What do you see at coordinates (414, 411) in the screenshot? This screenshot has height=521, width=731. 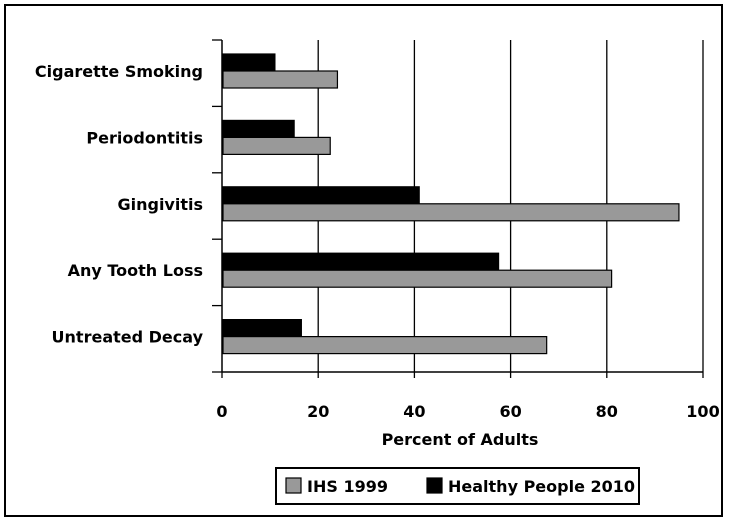 I see `x-tick-label: 40` at bounding box center [414, 411].